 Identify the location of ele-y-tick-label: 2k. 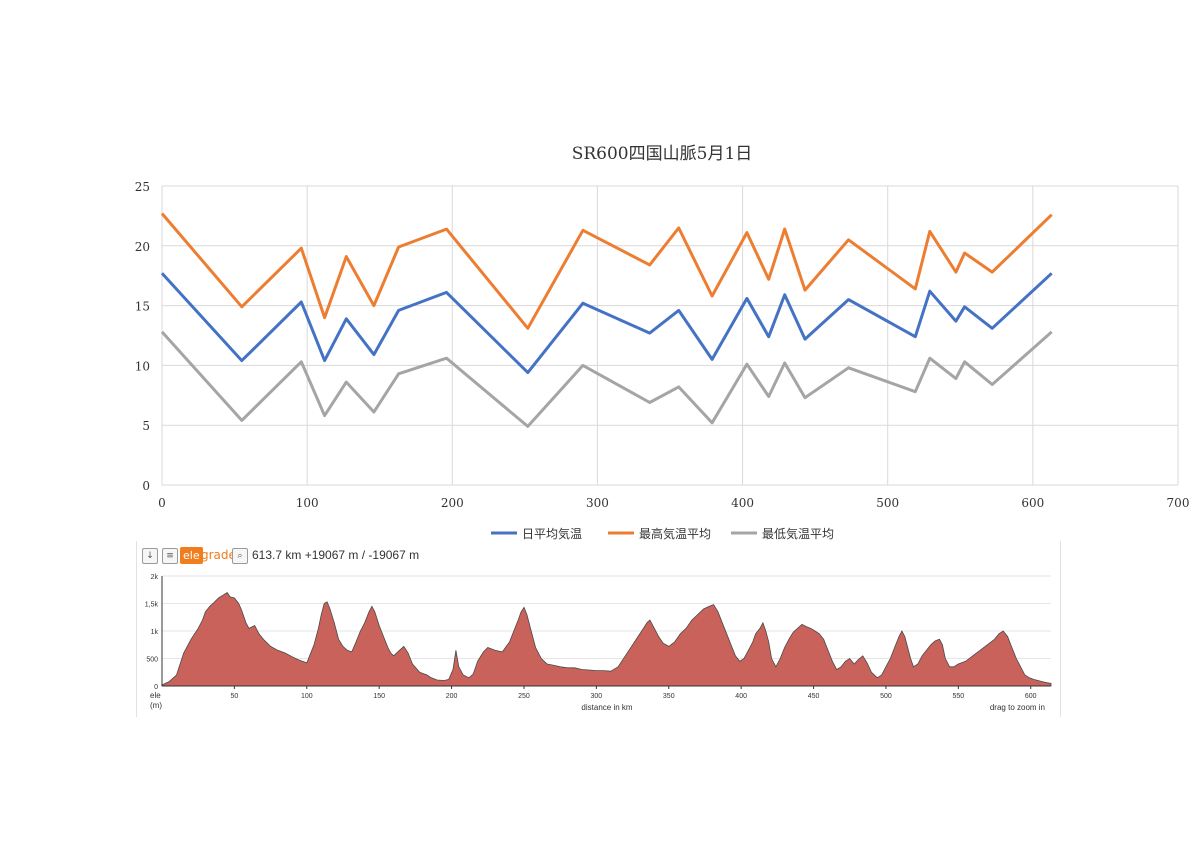
(155, 577).